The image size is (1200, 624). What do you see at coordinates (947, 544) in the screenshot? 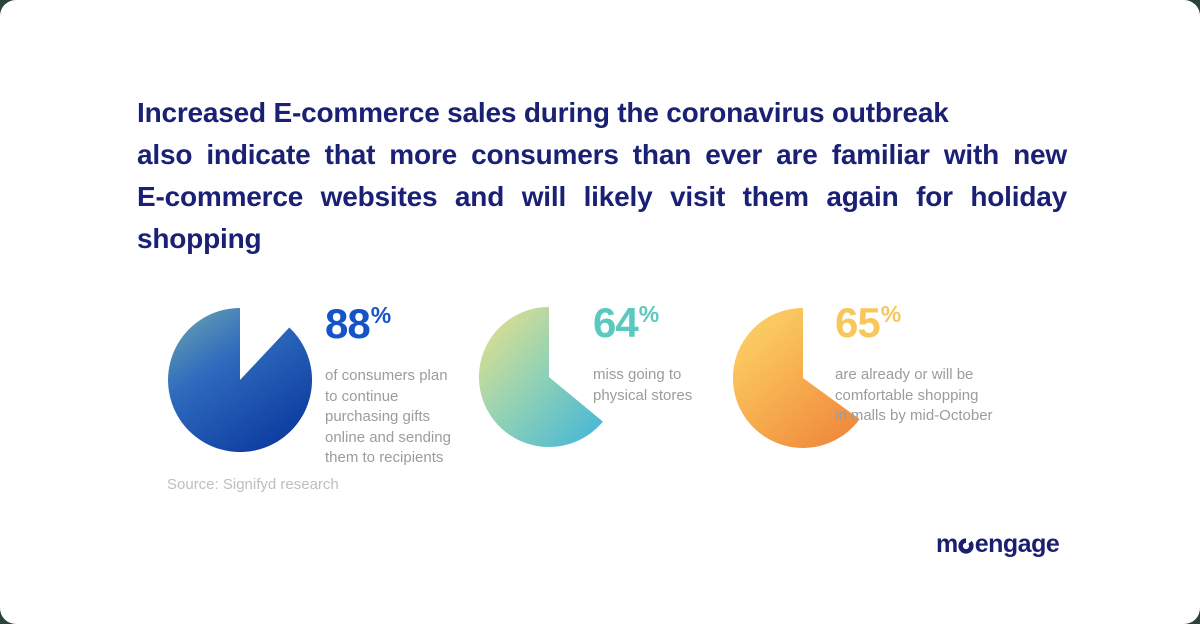
I see `logo-text-m: m` at bounding box center [947, 544].